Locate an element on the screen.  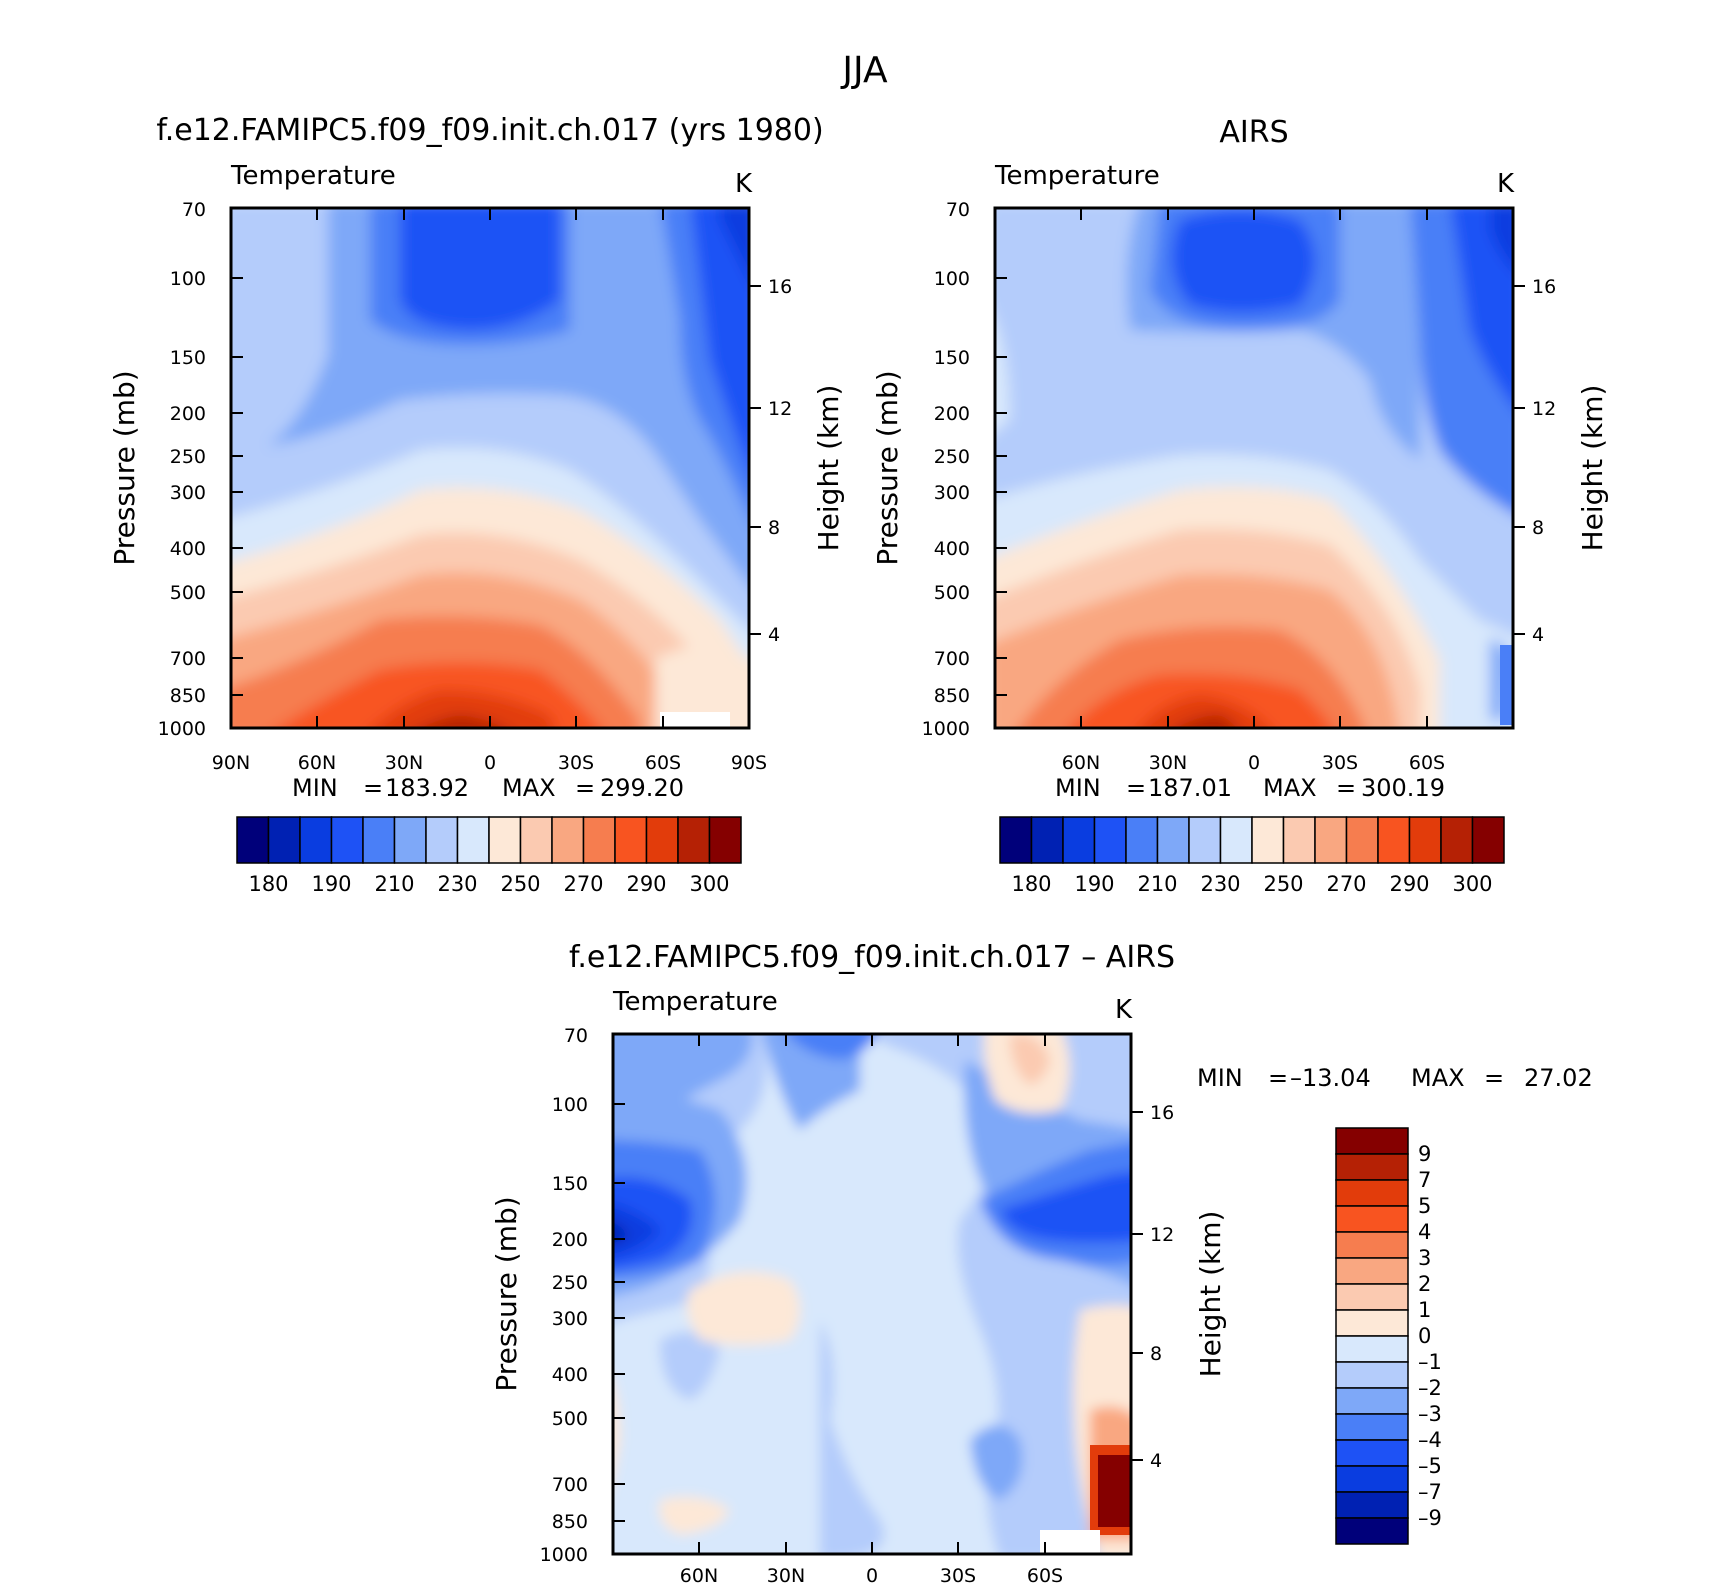
panel-diff-x-ticklabels: 60N 30N 0 30S 60S is located at coordinates (871, 1575).